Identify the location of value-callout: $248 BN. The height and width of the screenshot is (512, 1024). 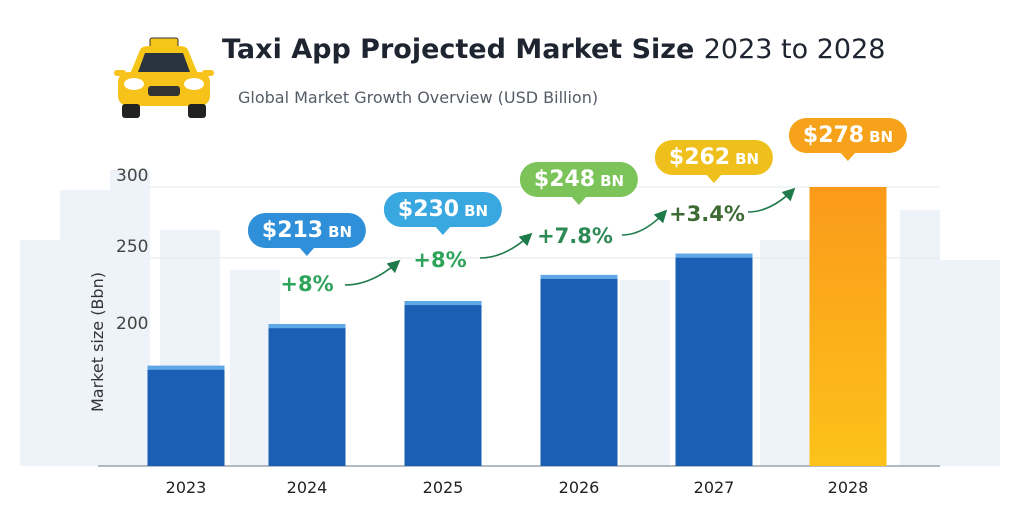
(579, 183).